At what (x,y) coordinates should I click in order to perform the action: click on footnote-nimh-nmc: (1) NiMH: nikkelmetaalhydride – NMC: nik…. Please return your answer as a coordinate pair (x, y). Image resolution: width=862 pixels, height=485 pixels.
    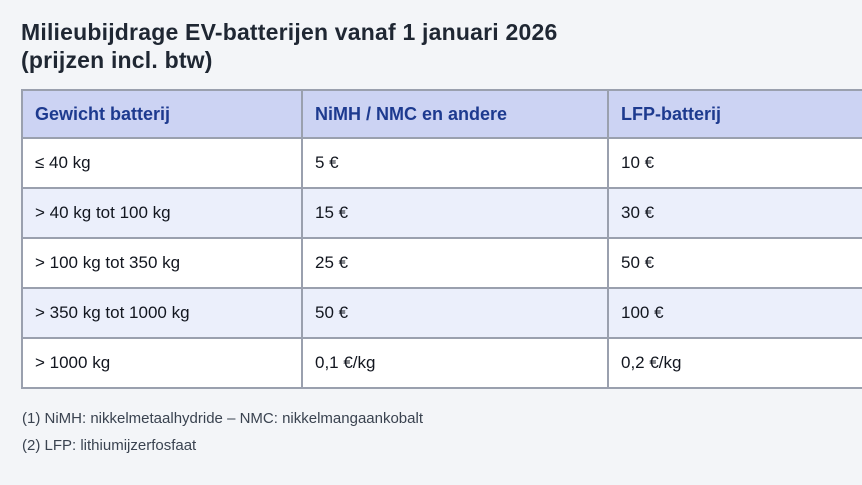
    Looking at the image, I should click on (222, 418).